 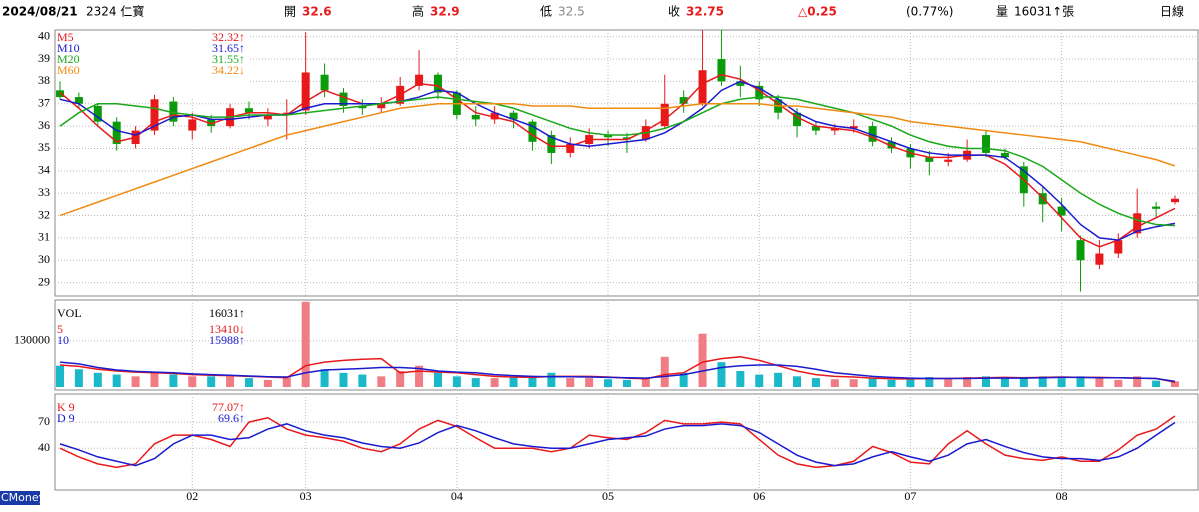 What do you see at coordinates (44, 281) in the screenshot?
I see `y-tick-label: 29` at bounding box center [44, 281].